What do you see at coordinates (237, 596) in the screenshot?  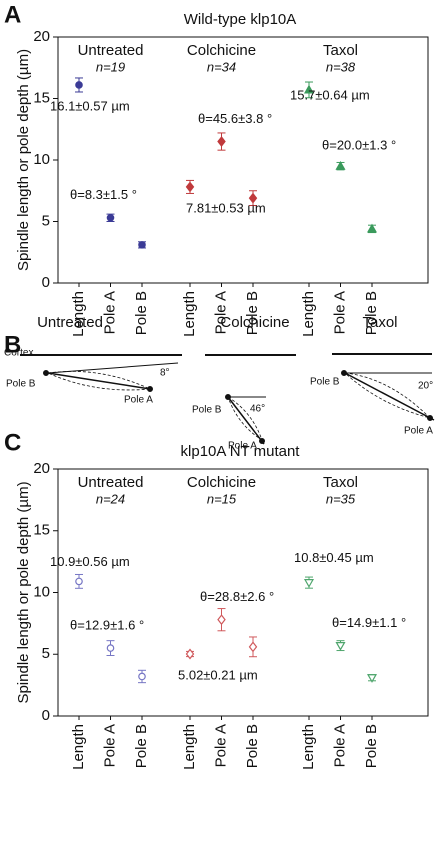 I see `angle-annotation: θ=28.8±2.6 °` at bounding box center [237, 596].